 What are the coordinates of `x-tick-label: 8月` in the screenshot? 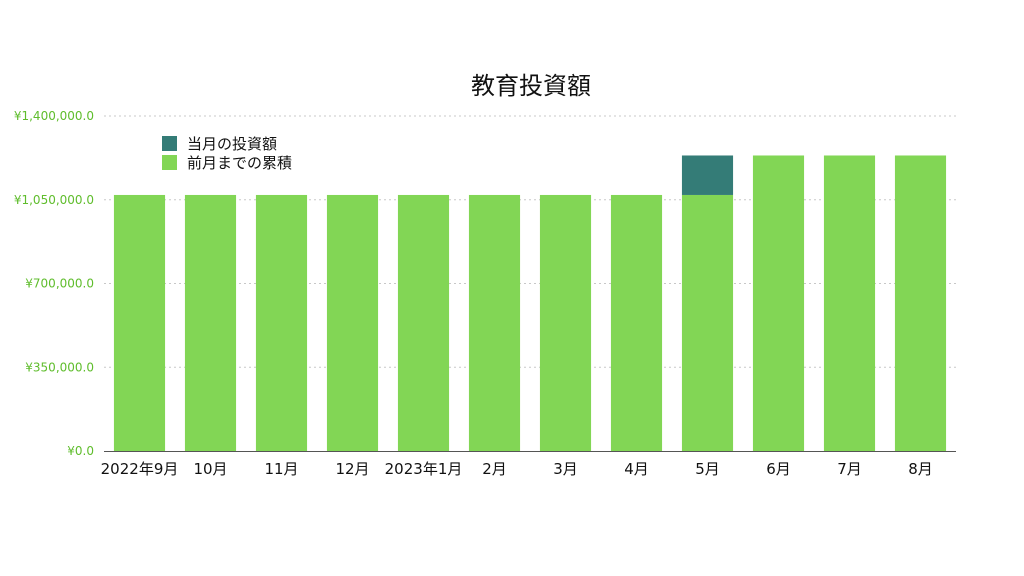 It's located at (920, 469).